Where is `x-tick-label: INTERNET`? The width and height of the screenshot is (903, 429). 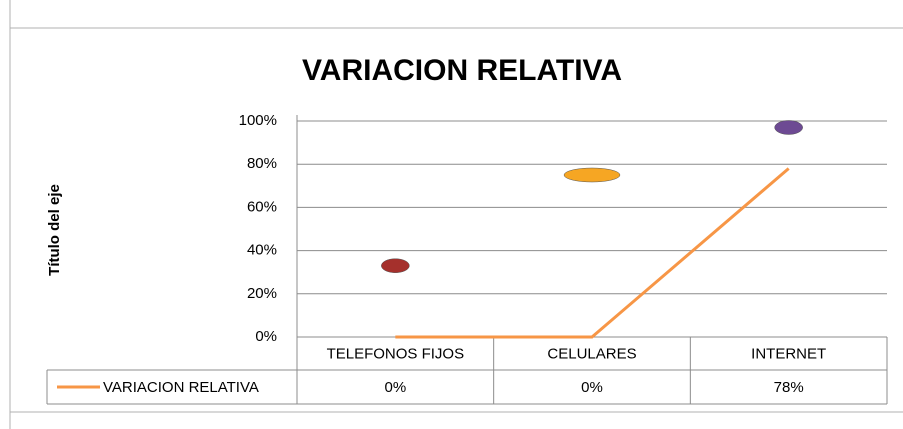 x-tick-label: INTERNET is located at coordinates (788, 353).